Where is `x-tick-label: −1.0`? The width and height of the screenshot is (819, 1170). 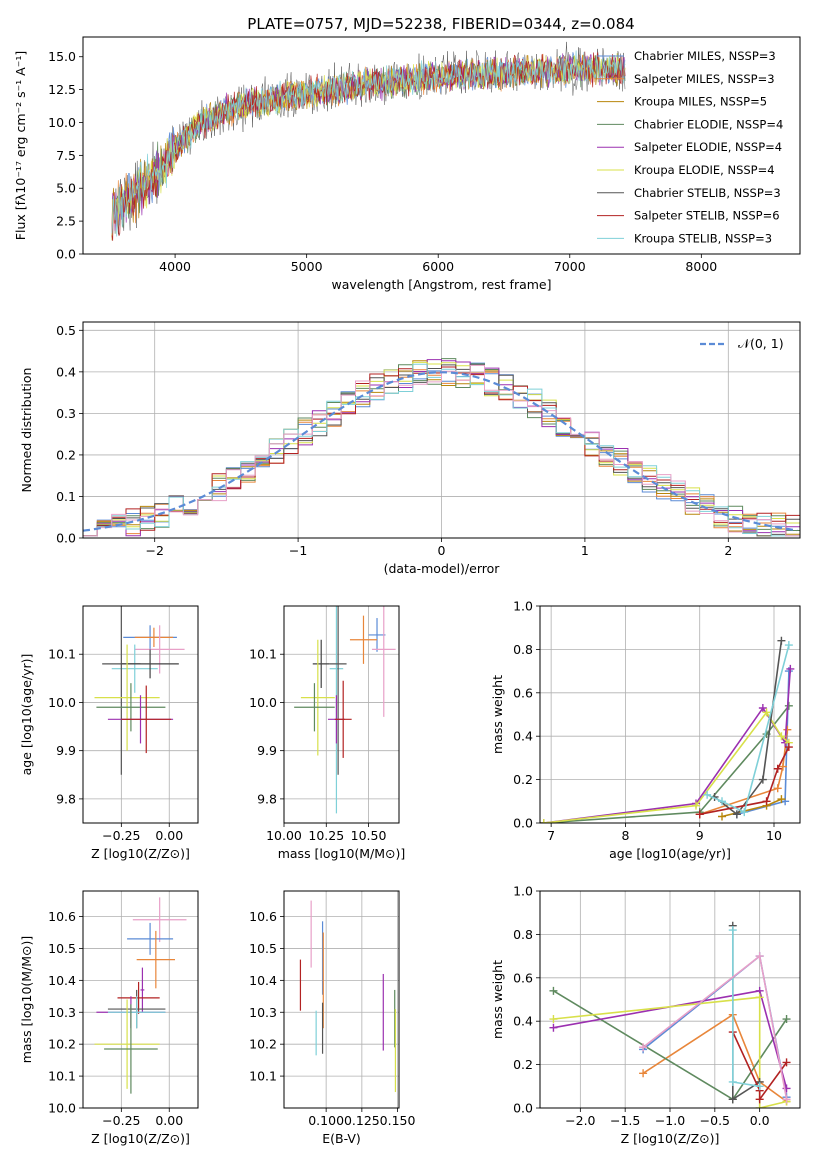
x-tick-label: −1.0 is located at coordinates (670, 1120).